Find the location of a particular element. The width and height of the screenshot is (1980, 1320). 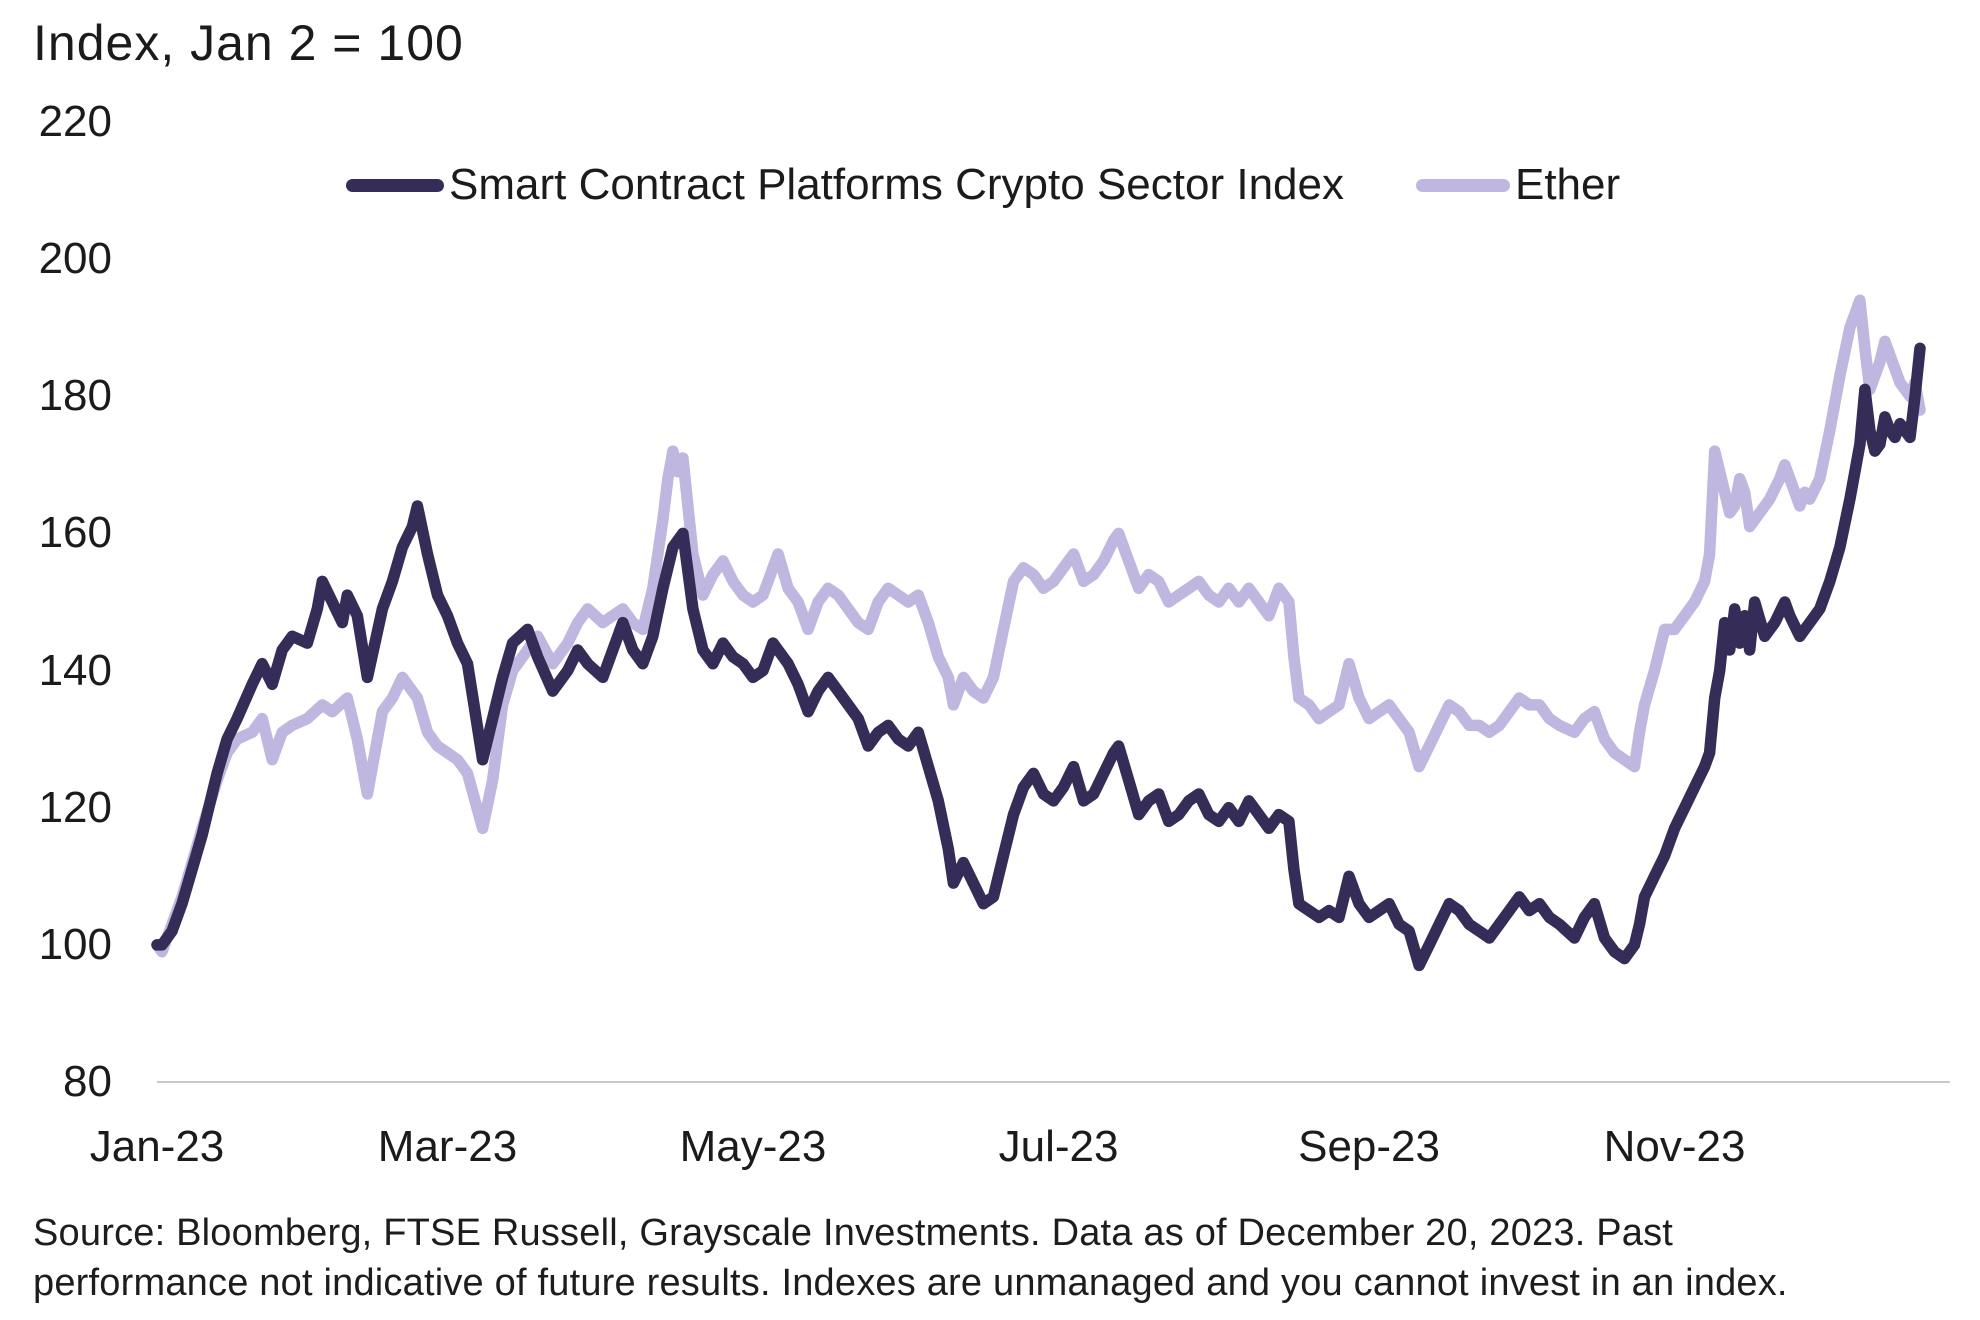

y-tick-label-140: 140 is located at coordinates (75, 670).